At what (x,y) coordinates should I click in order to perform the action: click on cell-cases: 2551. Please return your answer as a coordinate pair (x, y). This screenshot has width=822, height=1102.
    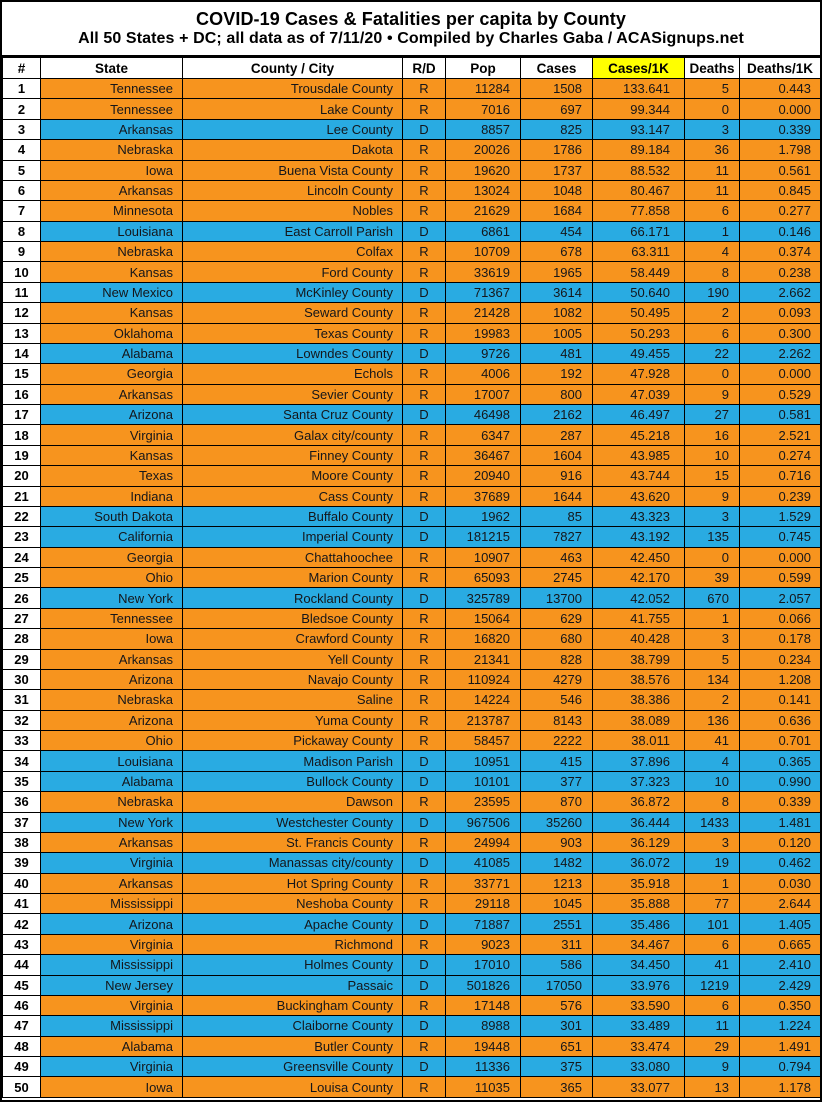
    Looking at the image, I should click on (556, 924).